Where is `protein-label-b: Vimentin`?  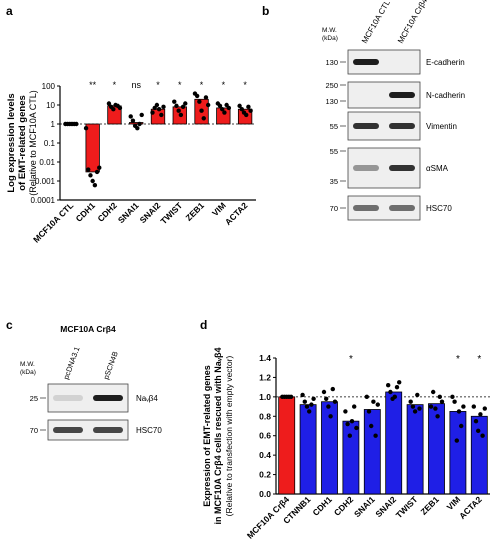 protein-label-b: Vimentin is located at coordinates (441, 126).